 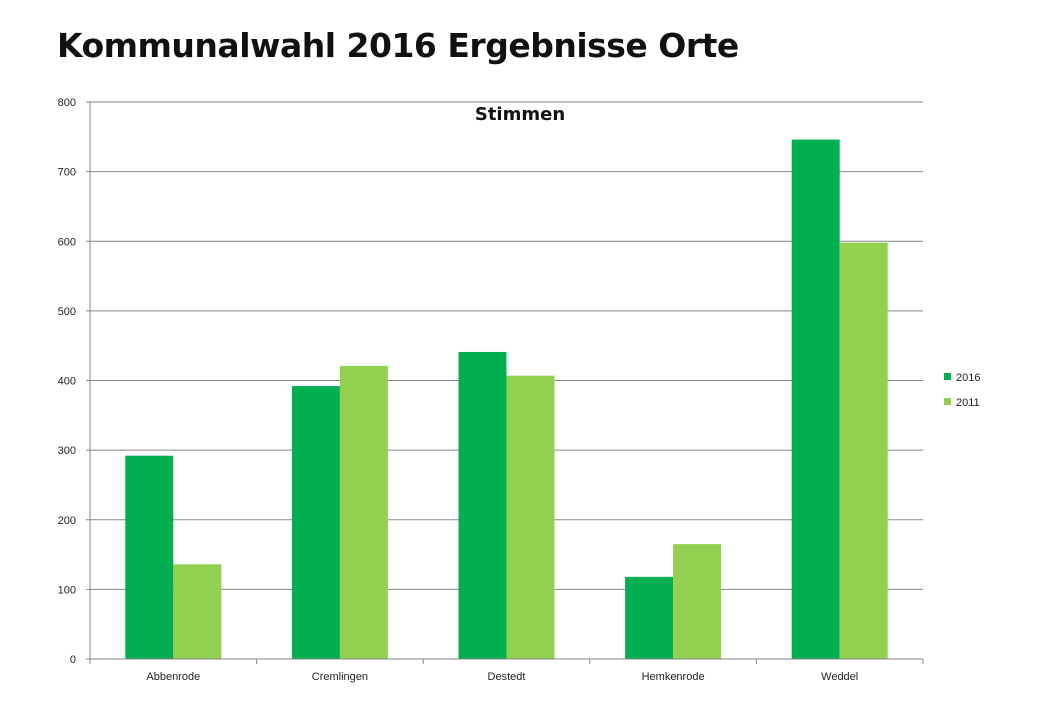 What do you see at coordinates (815, 399) in the screenshot?
I see `bar-2016-weddel` at bounding box center [815, 399].